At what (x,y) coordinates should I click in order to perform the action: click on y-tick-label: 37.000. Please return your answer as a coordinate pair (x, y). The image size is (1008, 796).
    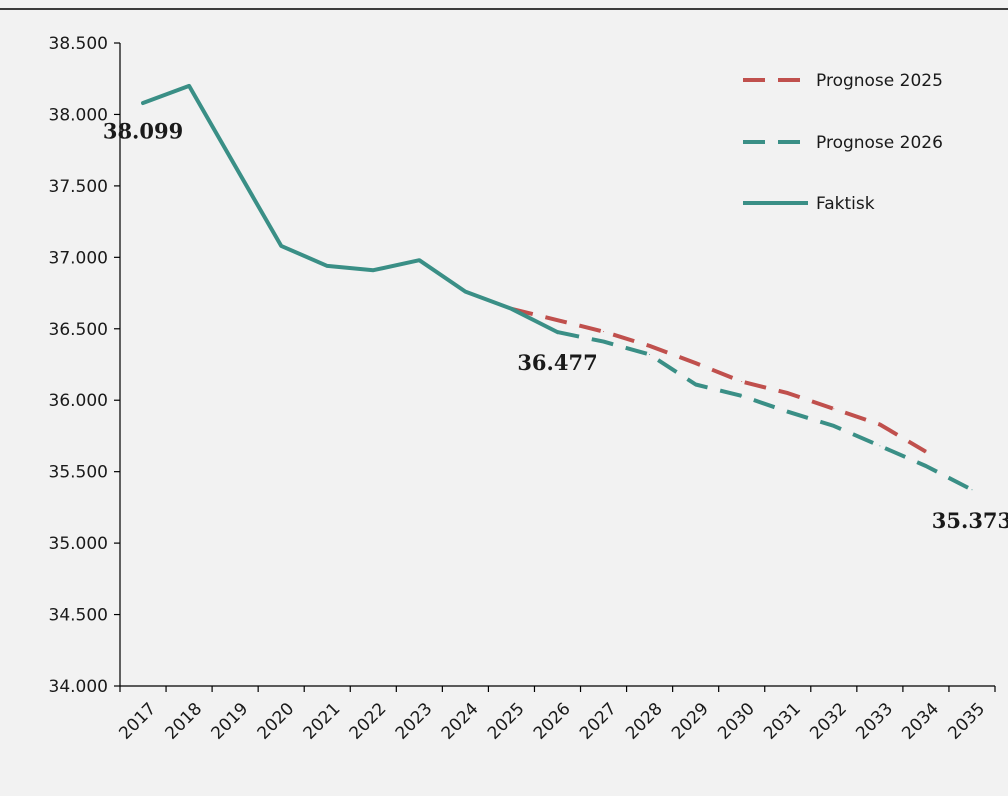
    Looking at the image, I should click on (78, 258).